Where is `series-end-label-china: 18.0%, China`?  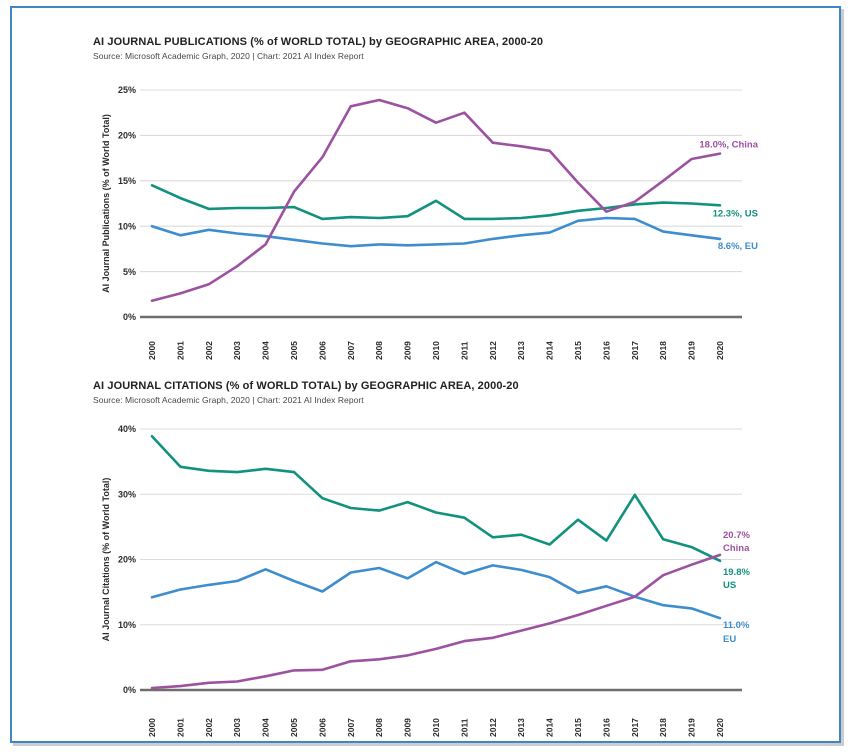 series-end-label-china: 18.0%, China is located at coordinates (728, 145).